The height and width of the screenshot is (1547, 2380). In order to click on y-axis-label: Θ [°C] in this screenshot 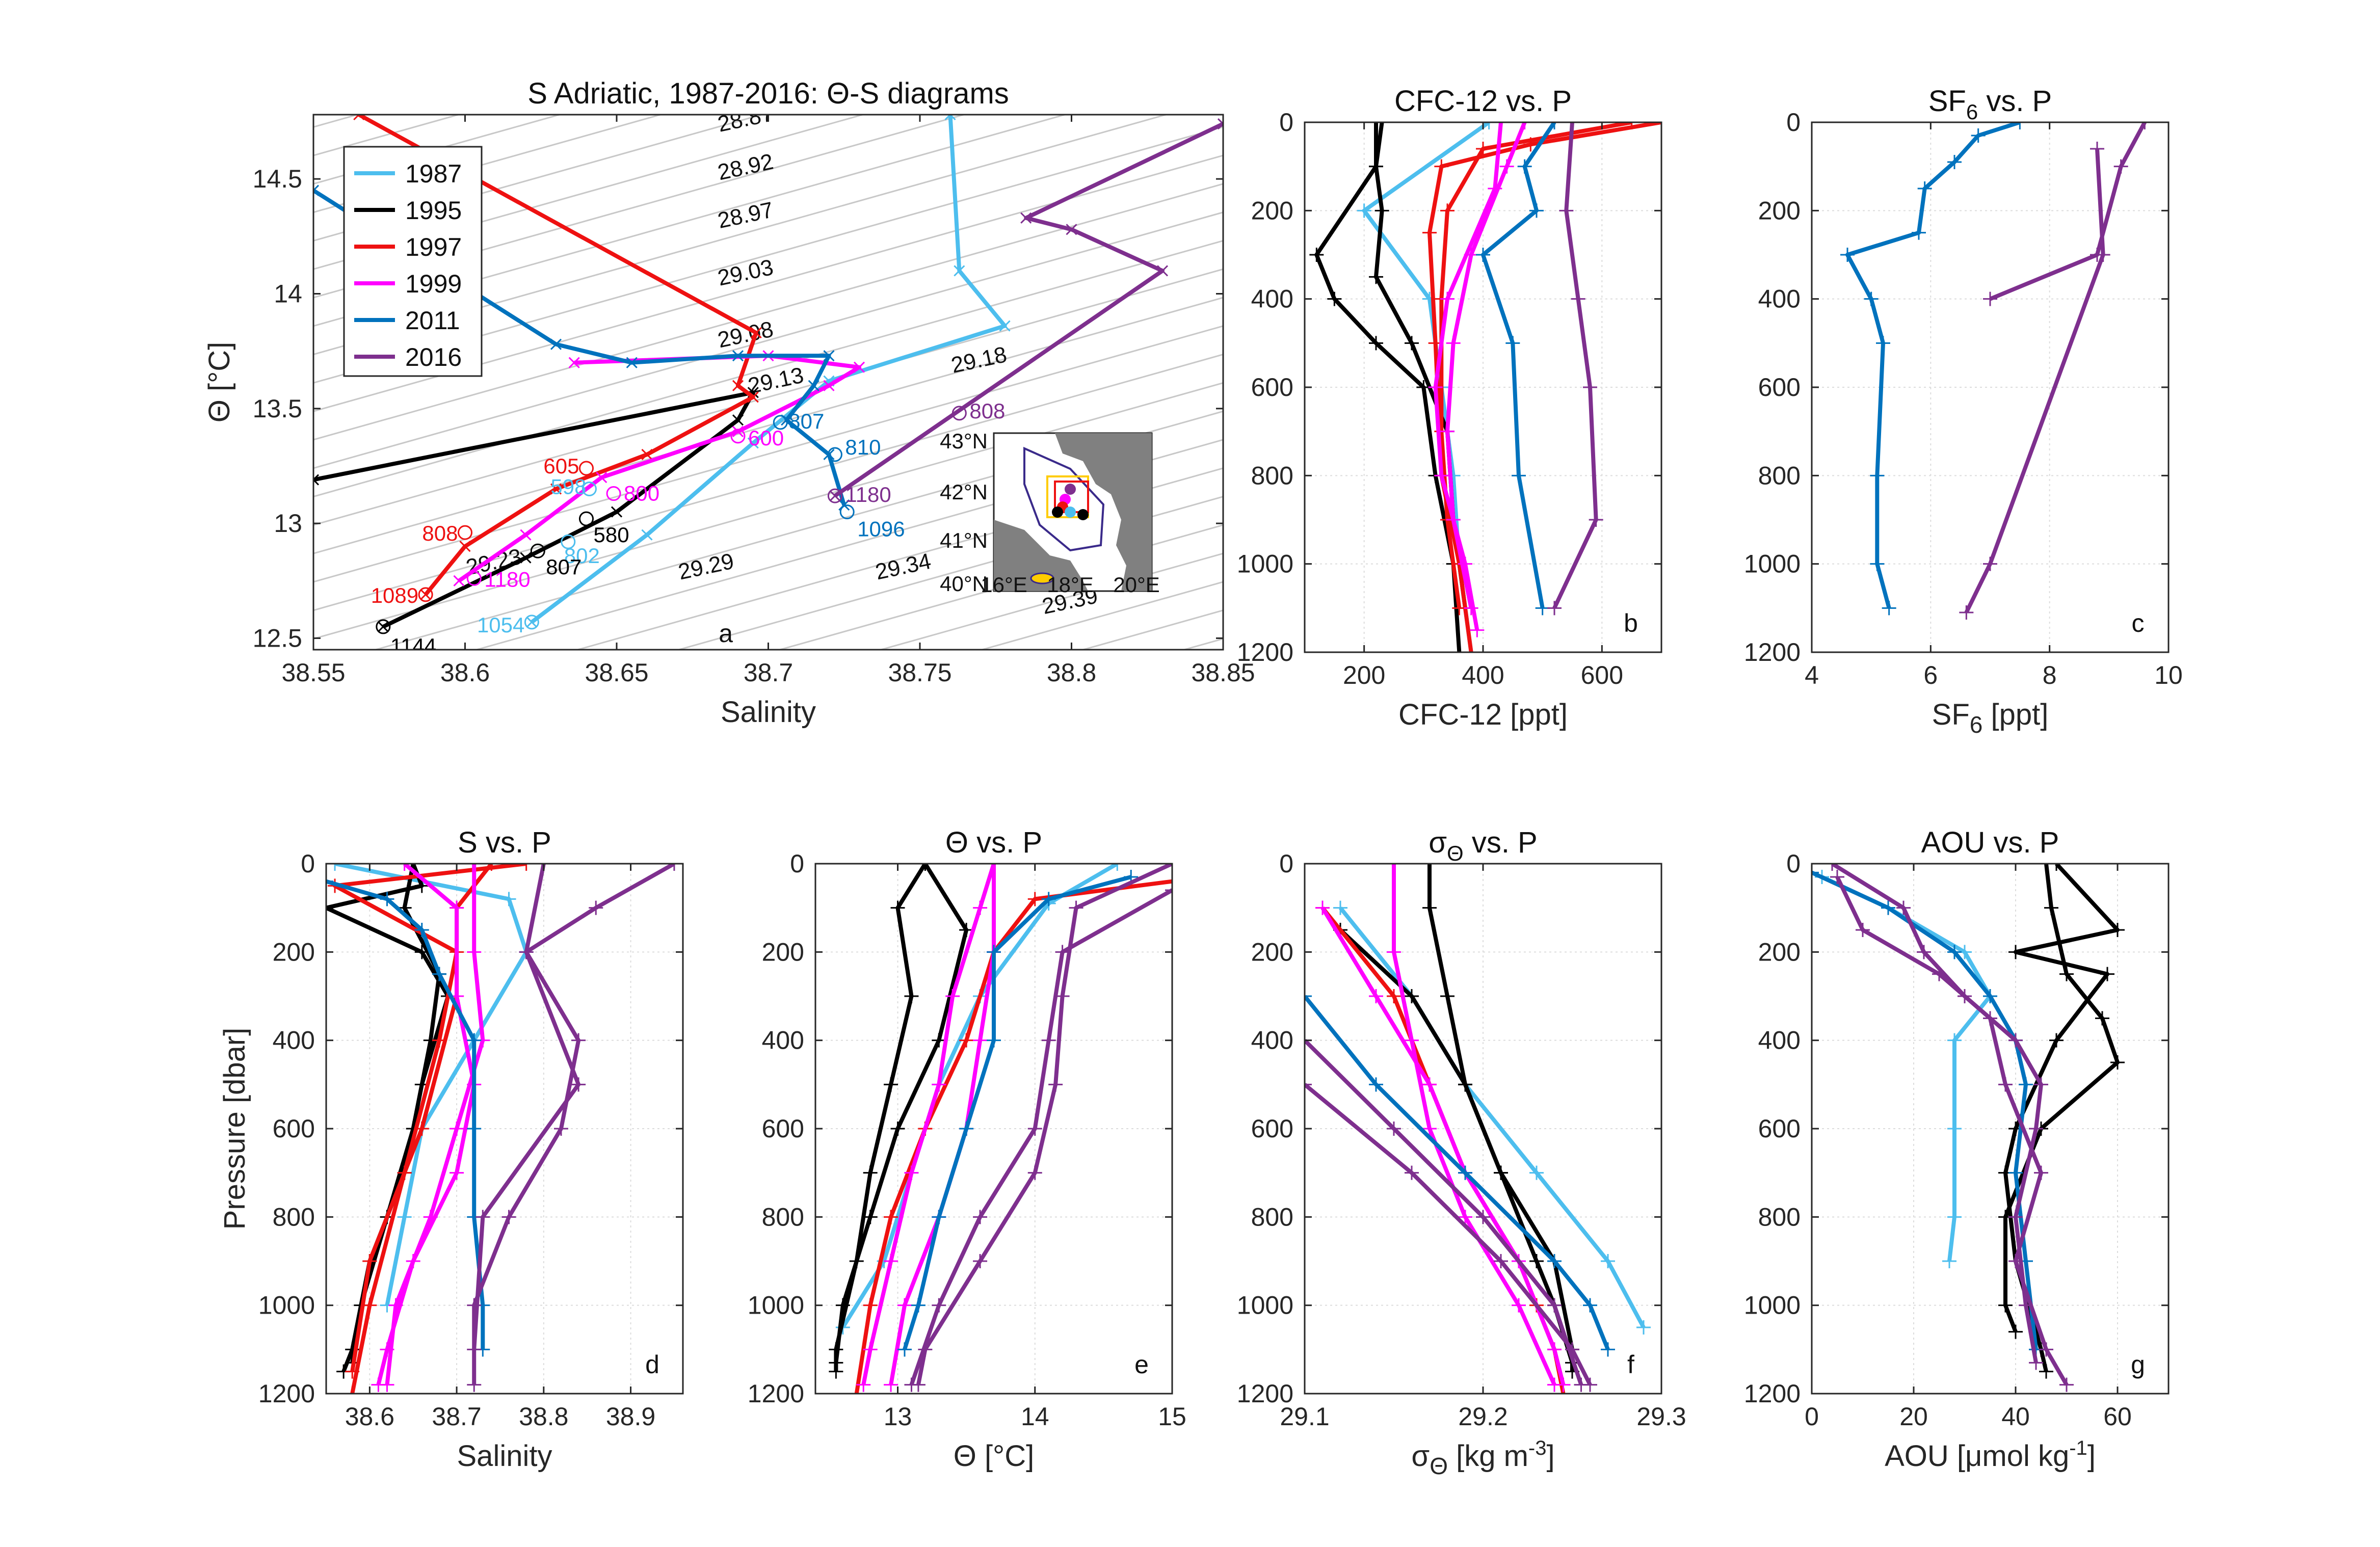, I will do `click(219, 382)`.